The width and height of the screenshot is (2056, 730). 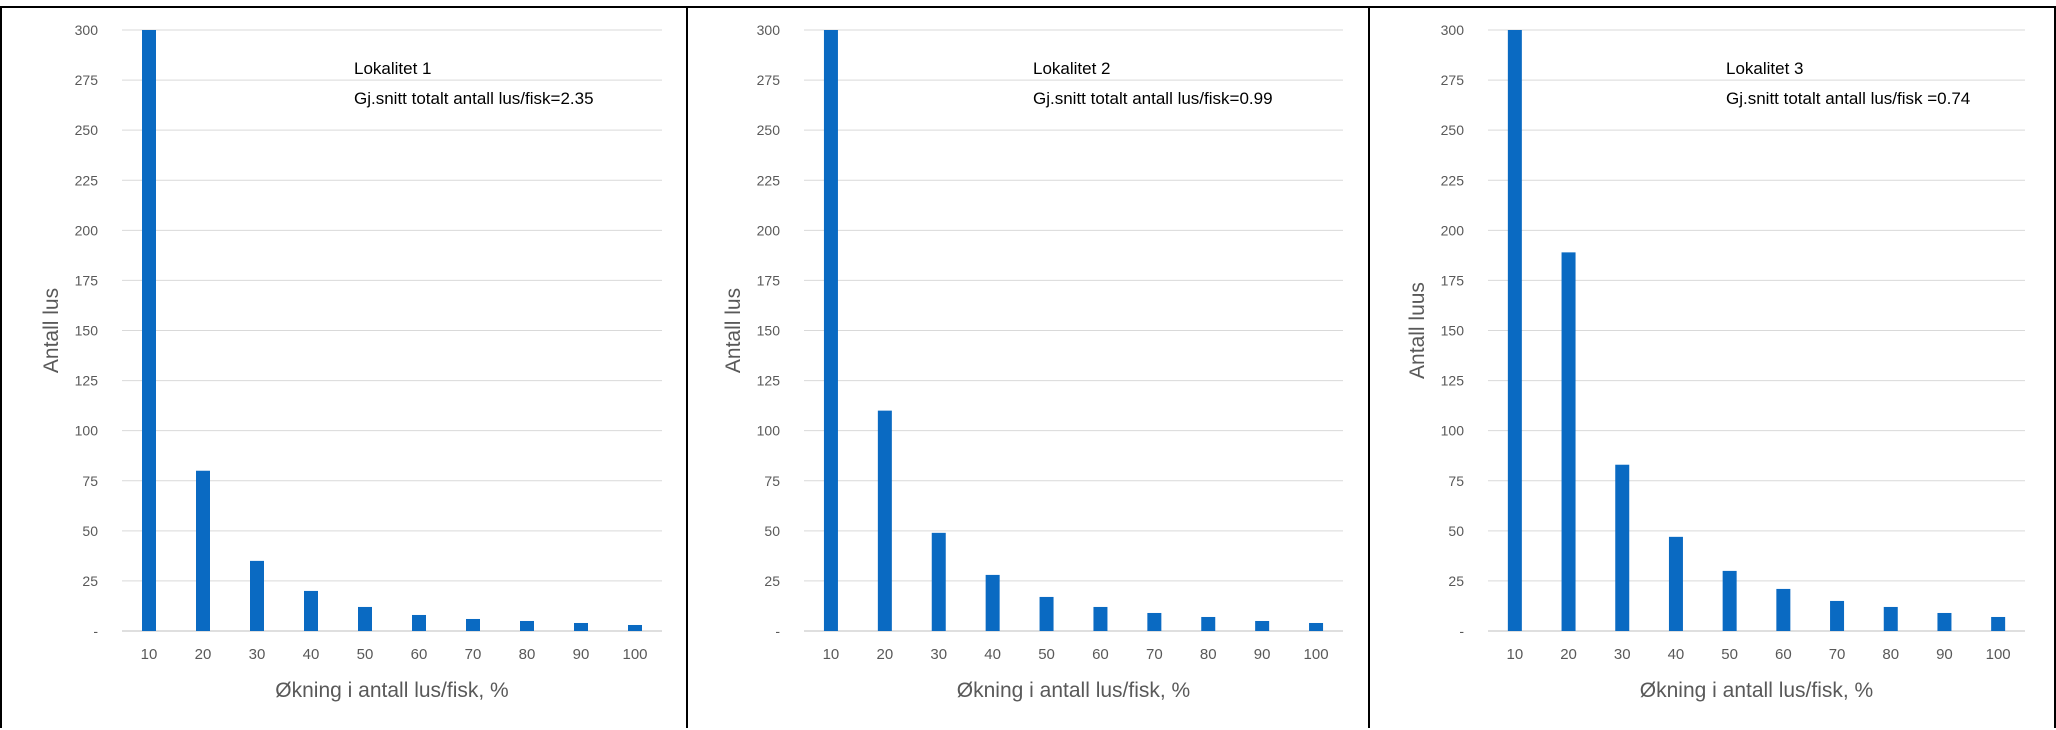 What do you see at coordinates (1072, 68) in the screenshot?
I see `annotation-location: Lokalitet 2` at bounding box center [1072, 68].